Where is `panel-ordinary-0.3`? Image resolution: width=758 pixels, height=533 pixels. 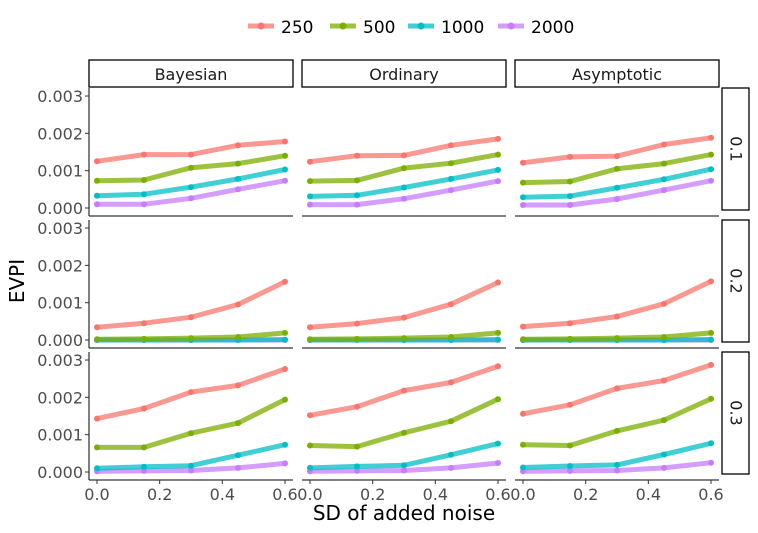 panel-ordinary-0.3 is located at coordinates (404, 422).